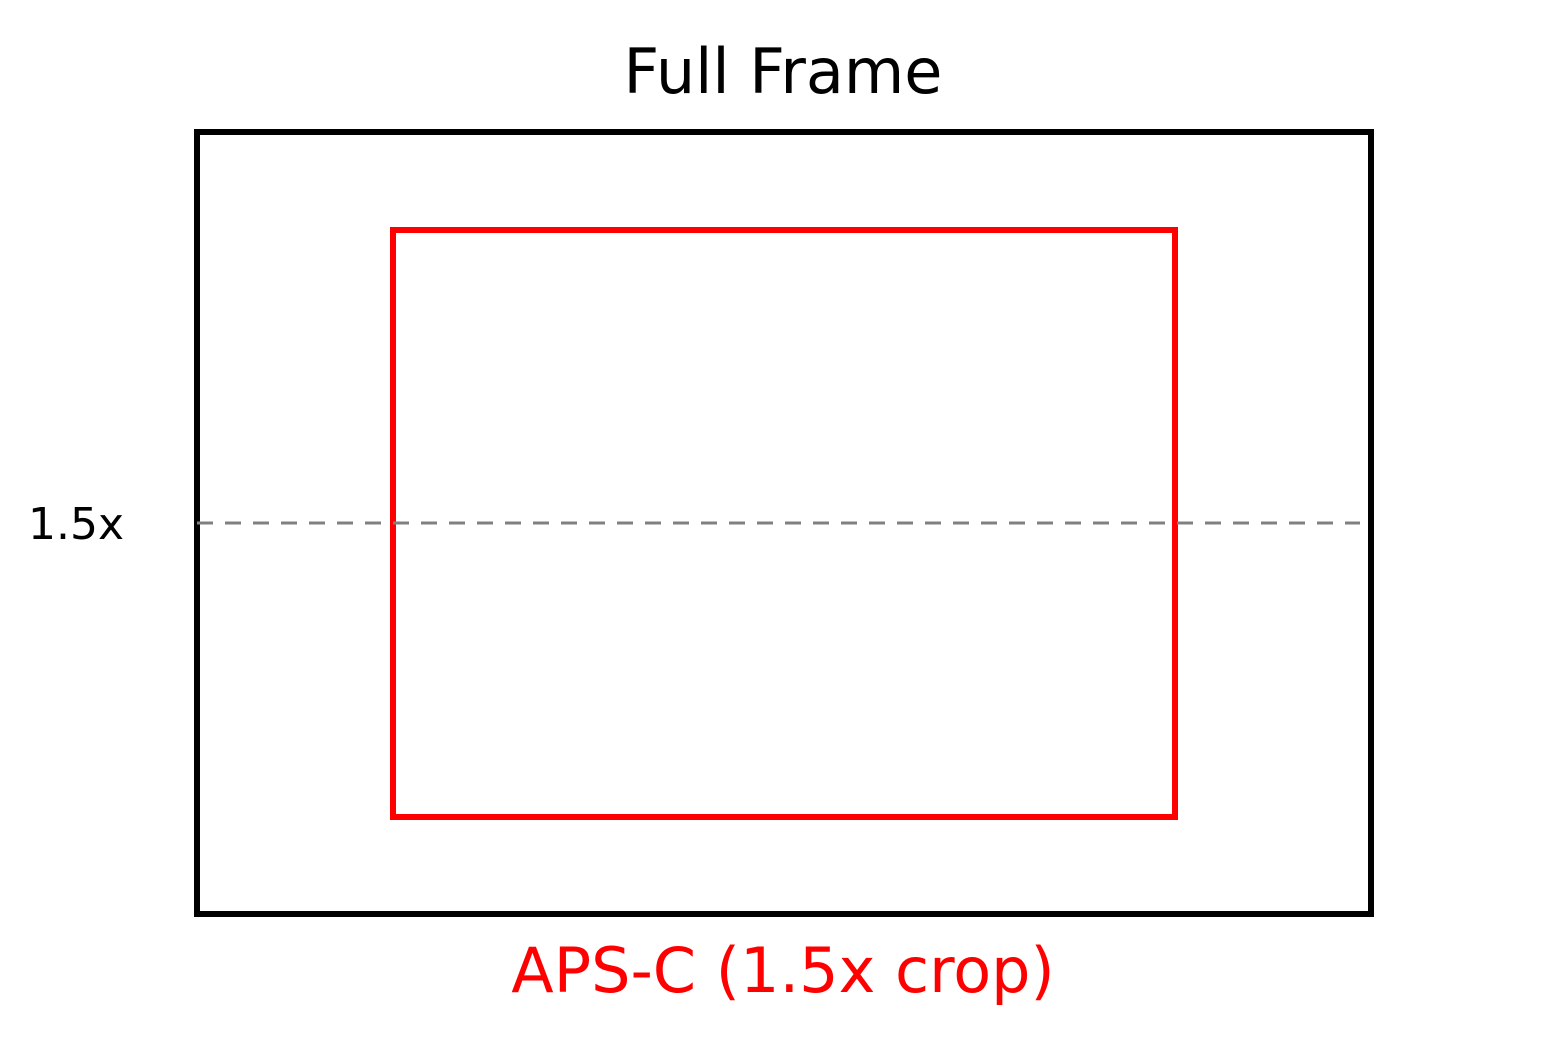 The height and width of the screenshot is (1047, 1566). I want to click on aps-c-caption: APS-C (1.5x crop), so click(783, 970).